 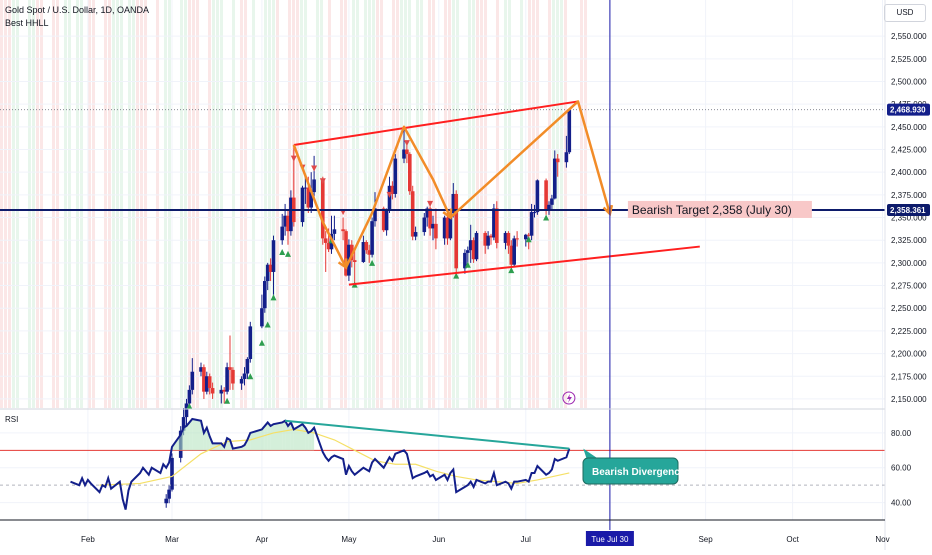 What do you see at coordinates (905, 13) in the screenshot?
I see `currency-button: USD` at bounding box center [905, 13].